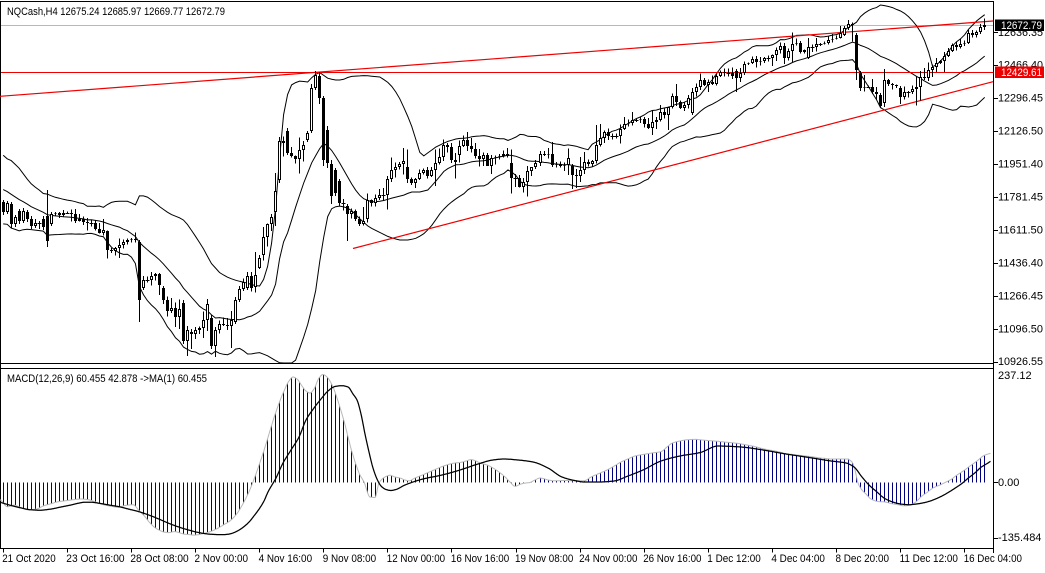  Describe the element at coordinates (416, 559) in the screenshot. I see `svg-text: 12 Nov 00:00` at that location.